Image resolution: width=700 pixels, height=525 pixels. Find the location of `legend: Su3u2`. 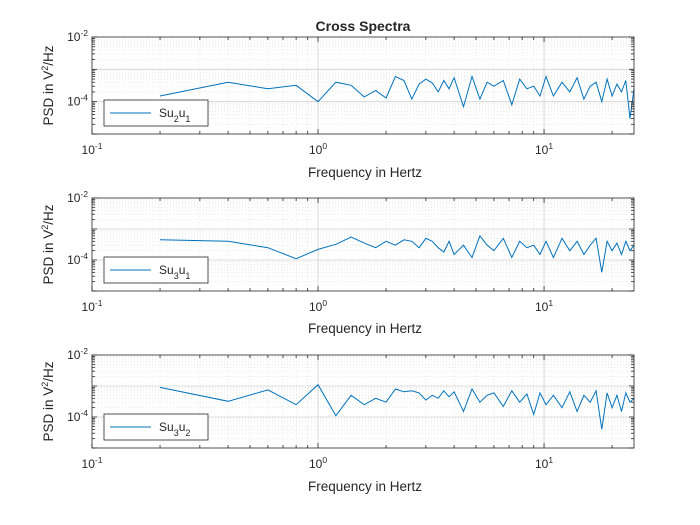

legend: Su3u2 is located at coordinates (156, 427).